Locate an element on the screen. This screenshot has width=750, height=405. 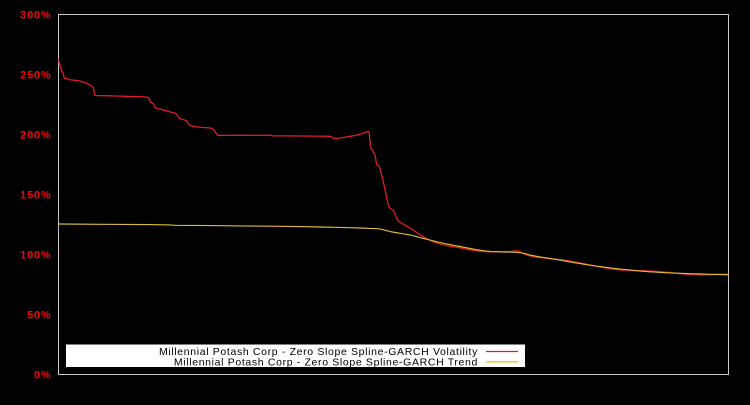
svg-text: 100% is located at coordinates (35, 256).